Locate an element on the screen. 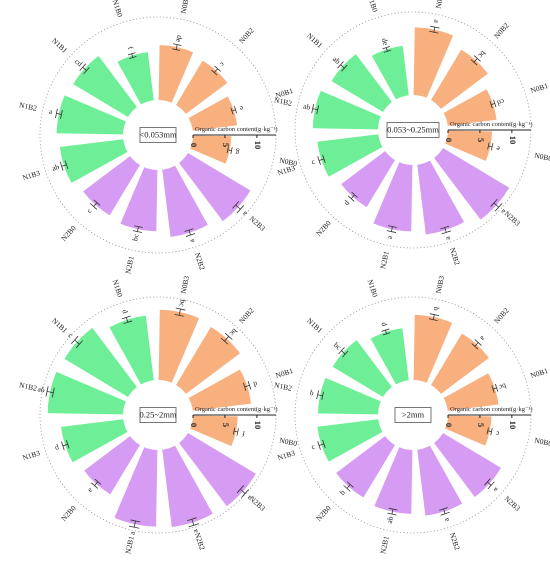 This screenshot has width=550, height=574. significance-letter: g is located at coordinates (237, 153).